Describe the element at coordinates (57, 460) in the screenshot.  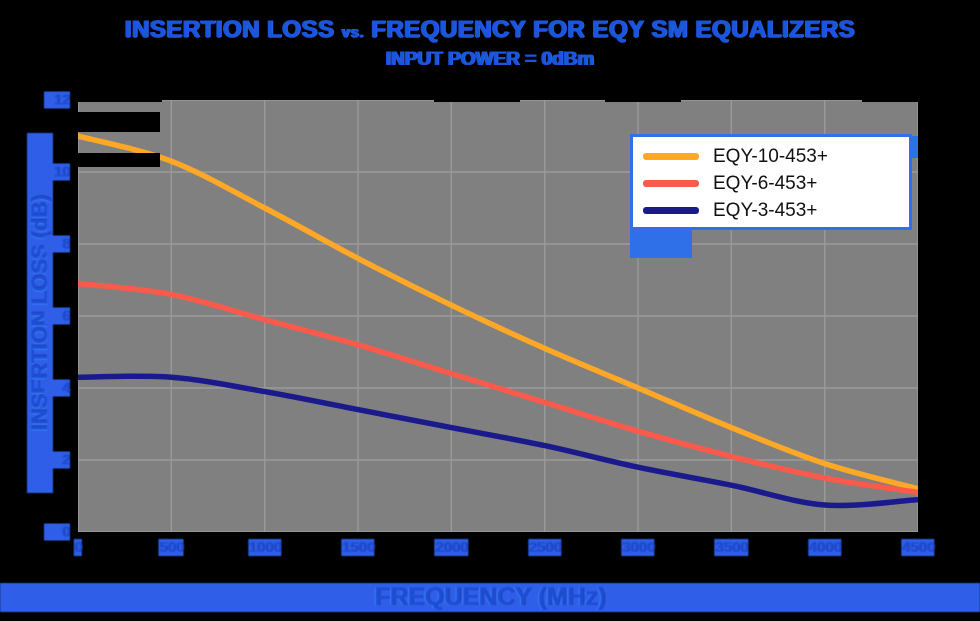
I see `y-tick-label: 2` at that location.